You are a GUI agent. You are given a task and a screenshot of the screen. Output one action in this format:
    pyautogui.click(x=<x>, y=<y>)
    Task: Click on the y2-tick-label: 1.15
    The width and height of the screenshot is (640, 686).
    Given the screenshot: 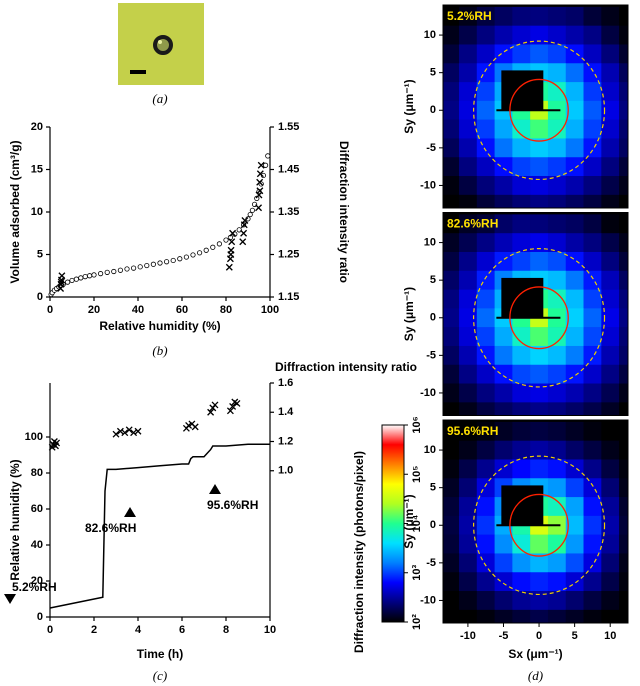 What is the action you would take?
    pyautogui.click(x=288, y=297)
    